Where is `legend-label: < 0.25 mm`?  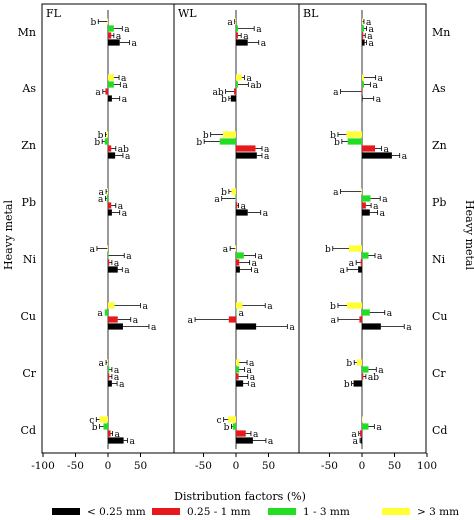 legend-label: < 0.25 mm is located at coordinates (116, 512).